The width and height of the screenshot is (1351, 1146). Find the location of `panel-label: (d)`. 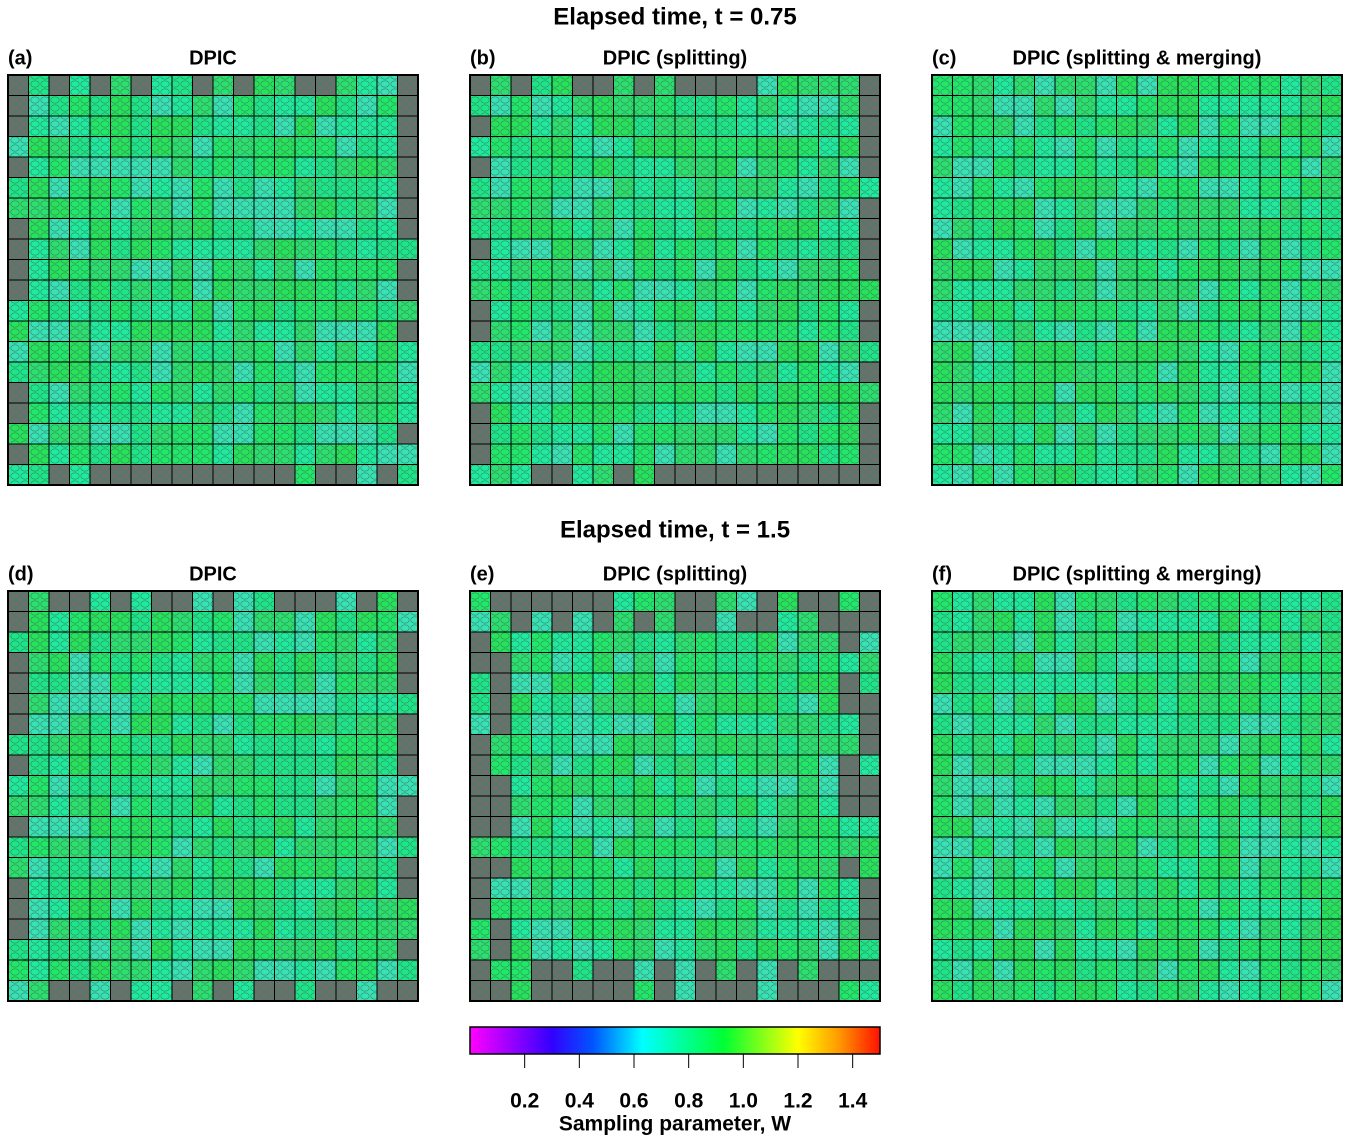

panel-label: (d) is located at coordinates (21, 574).